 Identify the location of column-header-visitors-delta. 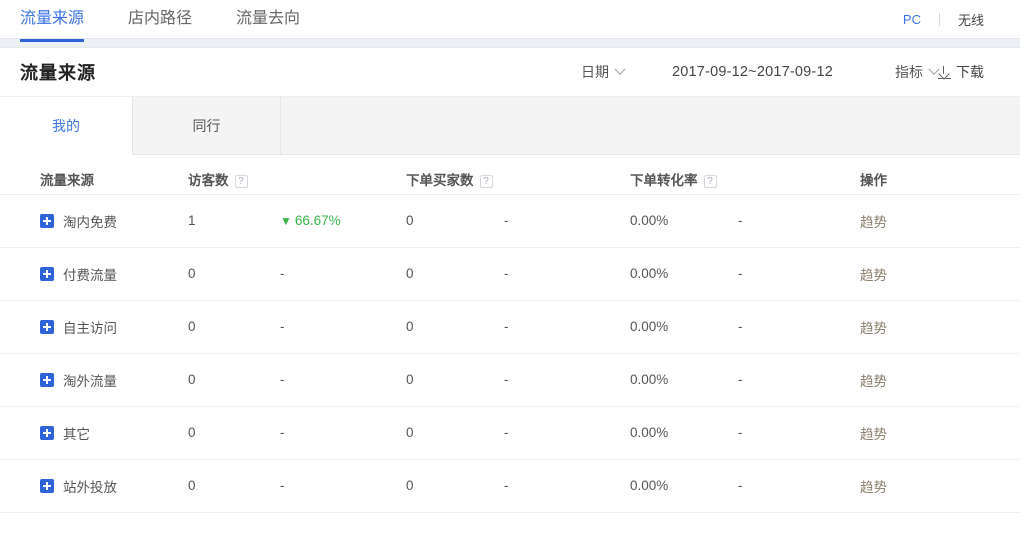
(343, 175).